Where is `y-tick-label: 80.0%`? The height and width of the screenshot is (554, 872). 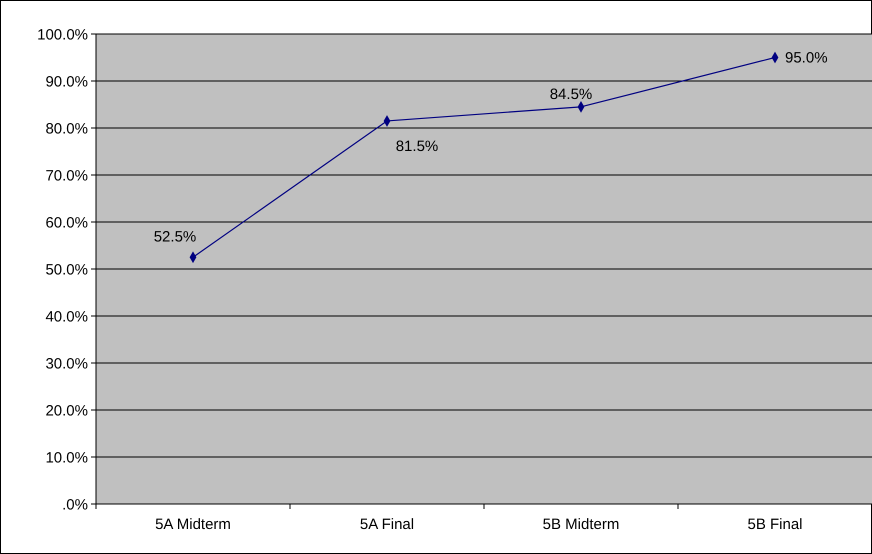 y-tick-label: 80.0% is located at coordinates (66, 129).